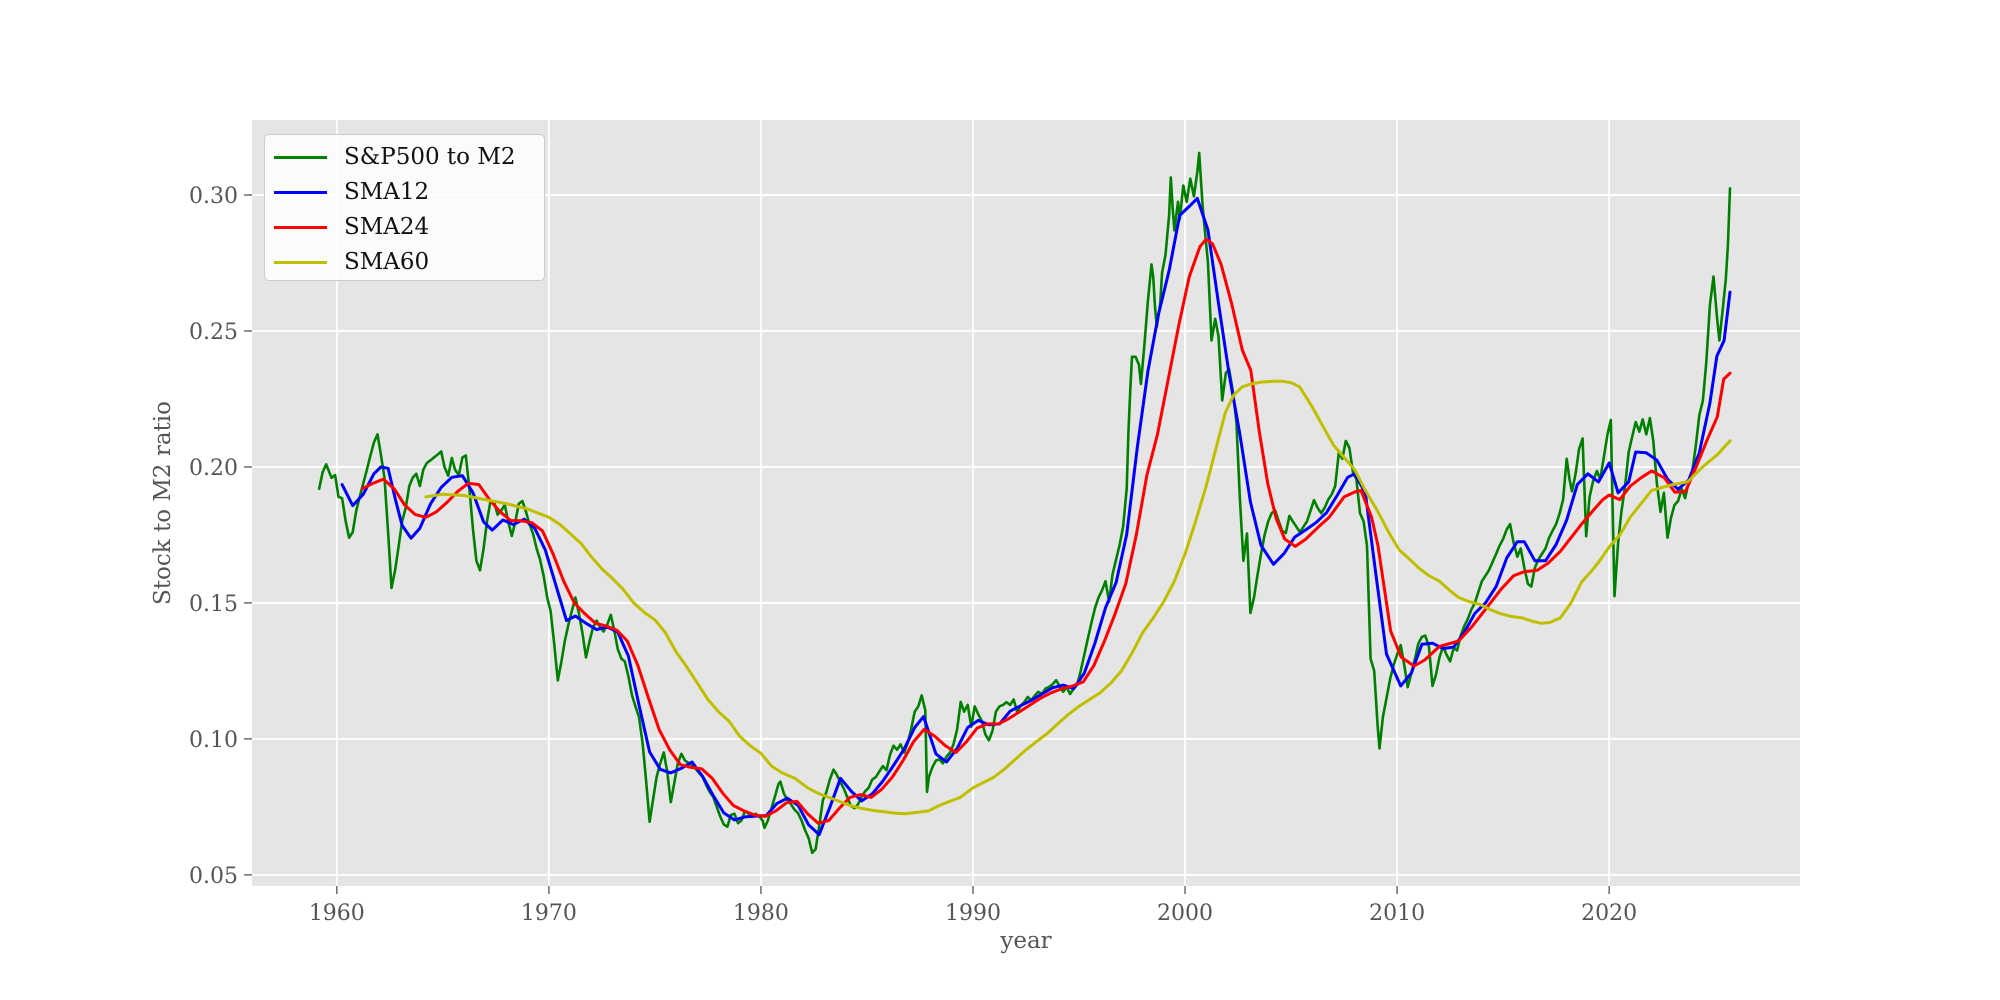 The height and width of the screenshot is (1000, 2000). What do you see at coordinates (387, 192) in the screenshot?
I see `legend-label: SMA12` at bounding box center [387, 192].